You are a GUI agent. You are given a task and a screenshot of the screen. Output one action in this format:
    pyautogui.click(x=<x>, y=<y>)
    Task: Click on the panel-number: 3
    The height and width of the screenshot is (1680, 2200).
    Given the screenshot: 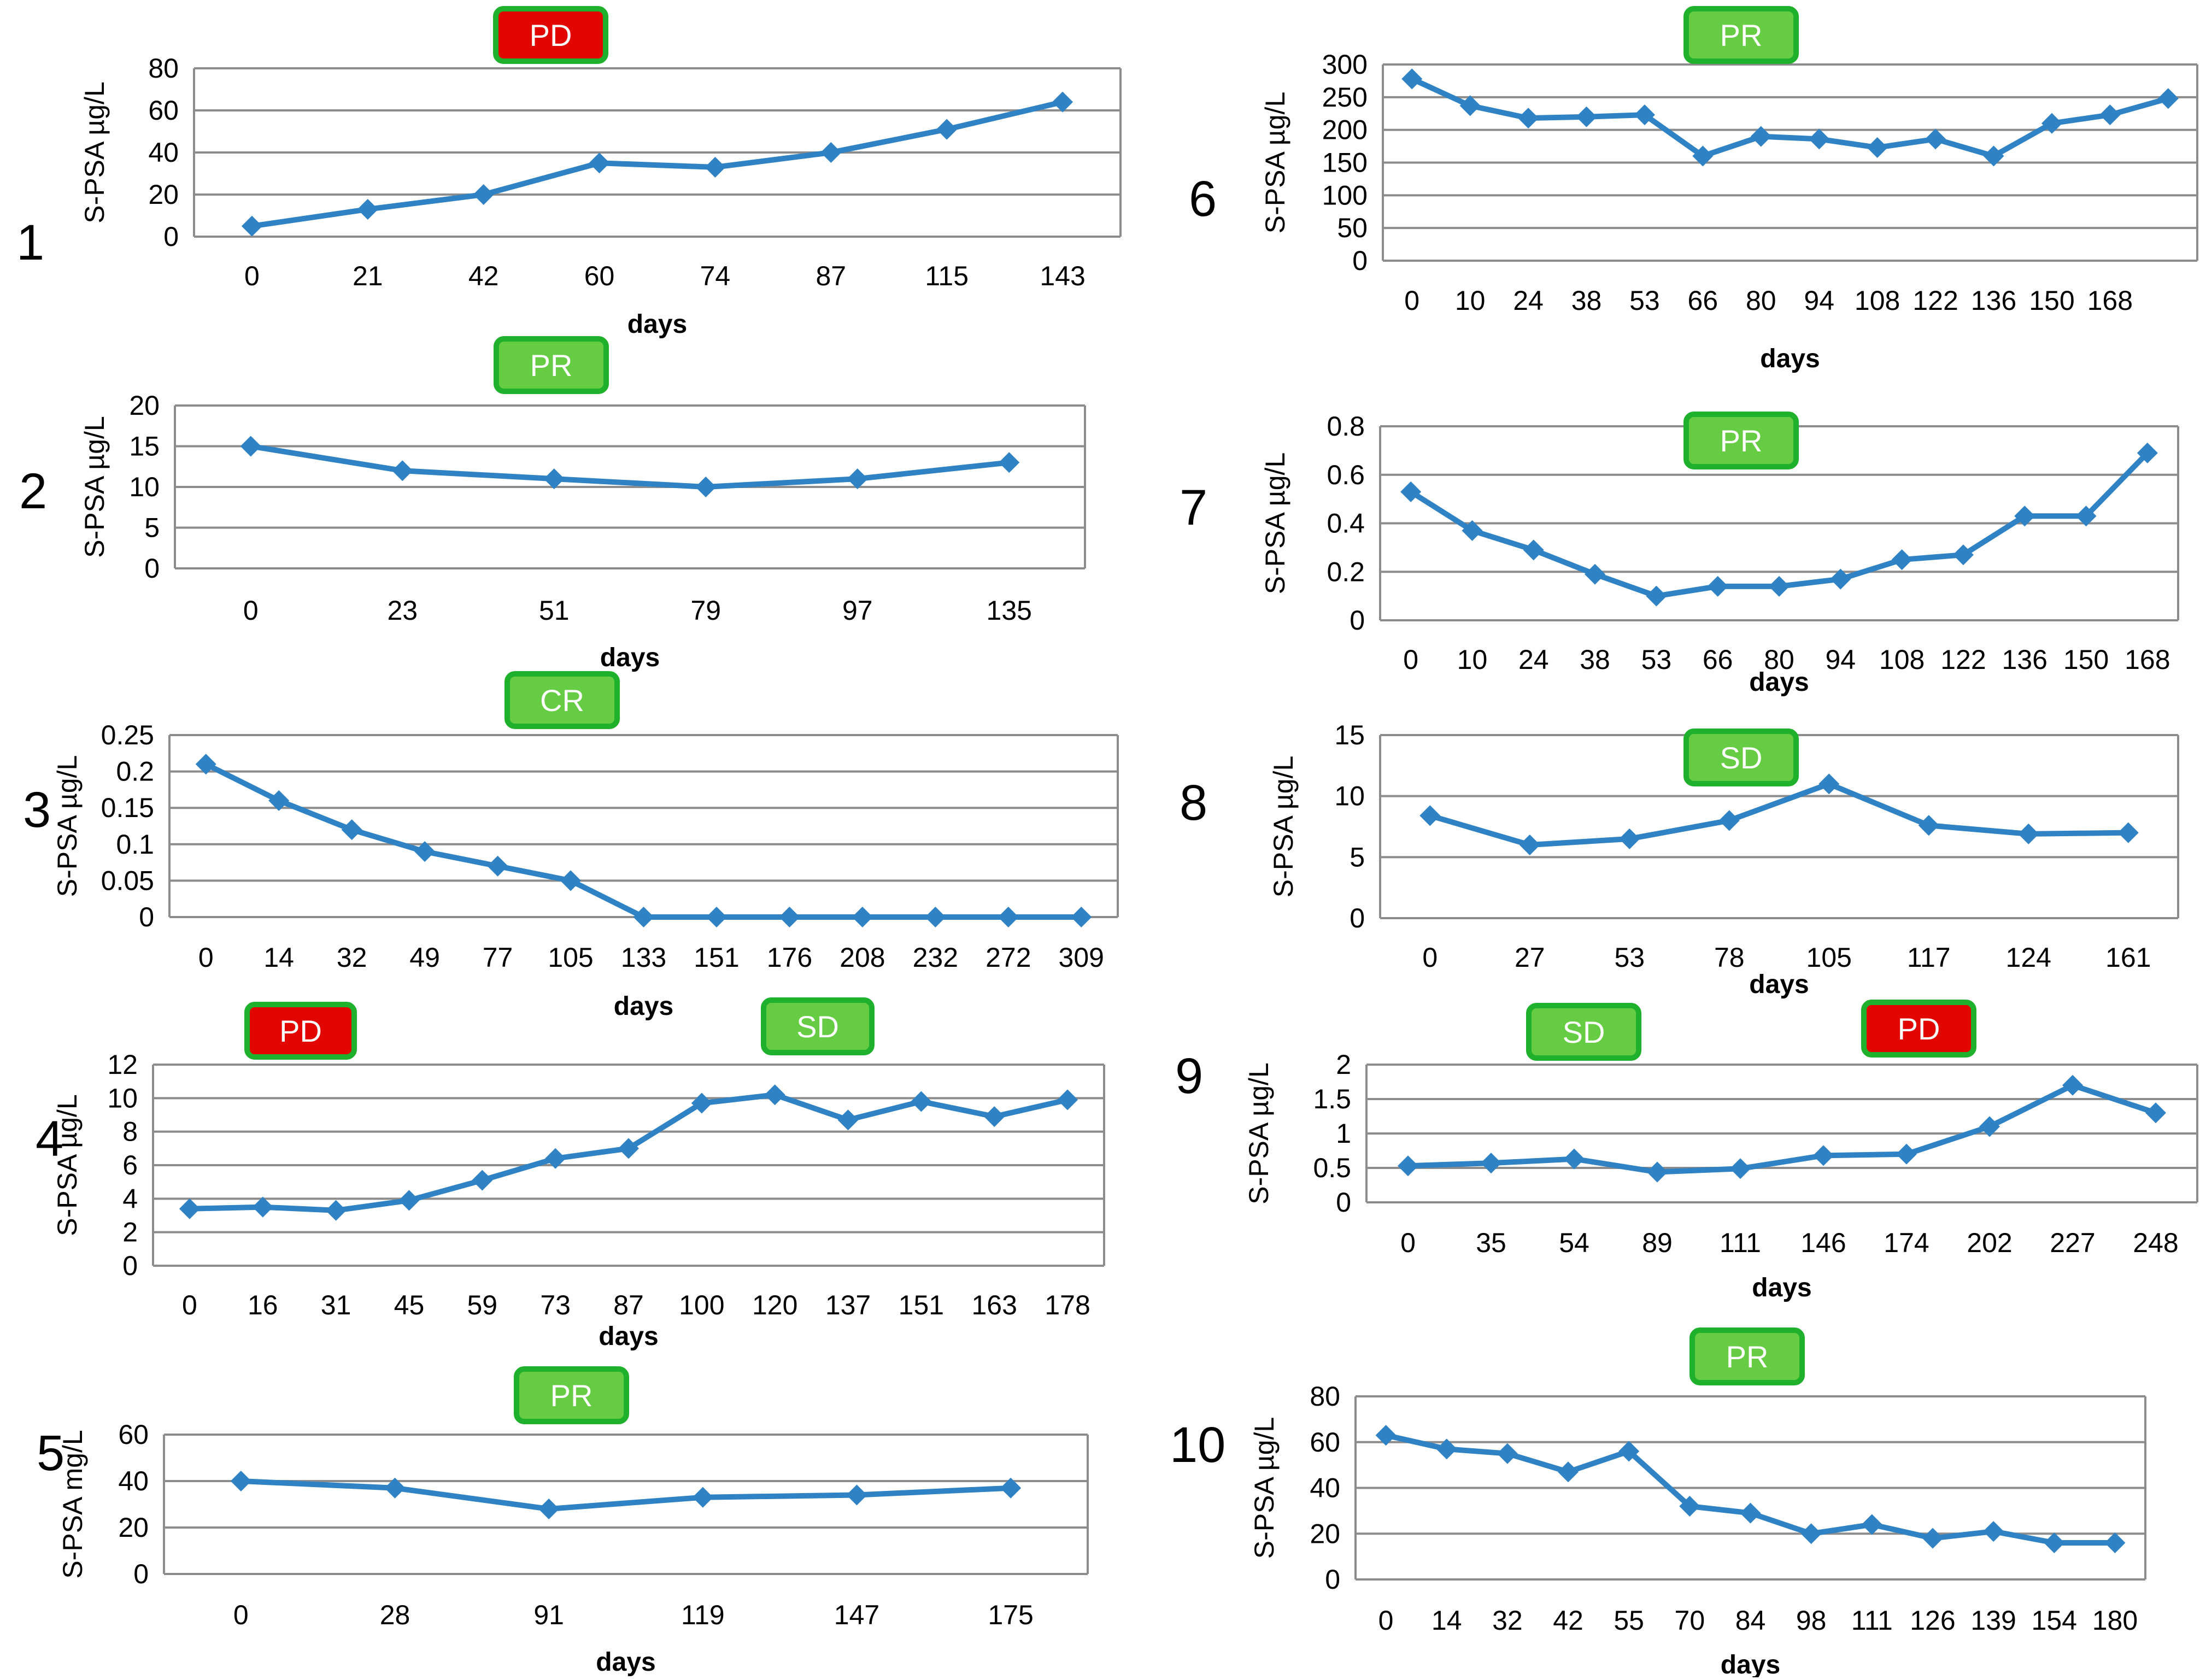 What is the action you would take?
    pyautogui.click(x=37, y=810)
    